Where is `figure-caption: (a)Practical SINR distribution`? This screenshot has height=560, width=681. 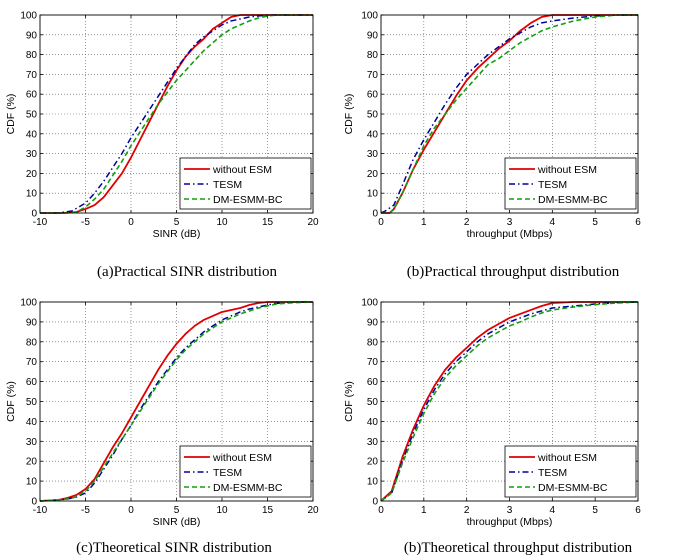
figure-caption: (a)Practical SINR distribution is located at coordinates (187, 272).